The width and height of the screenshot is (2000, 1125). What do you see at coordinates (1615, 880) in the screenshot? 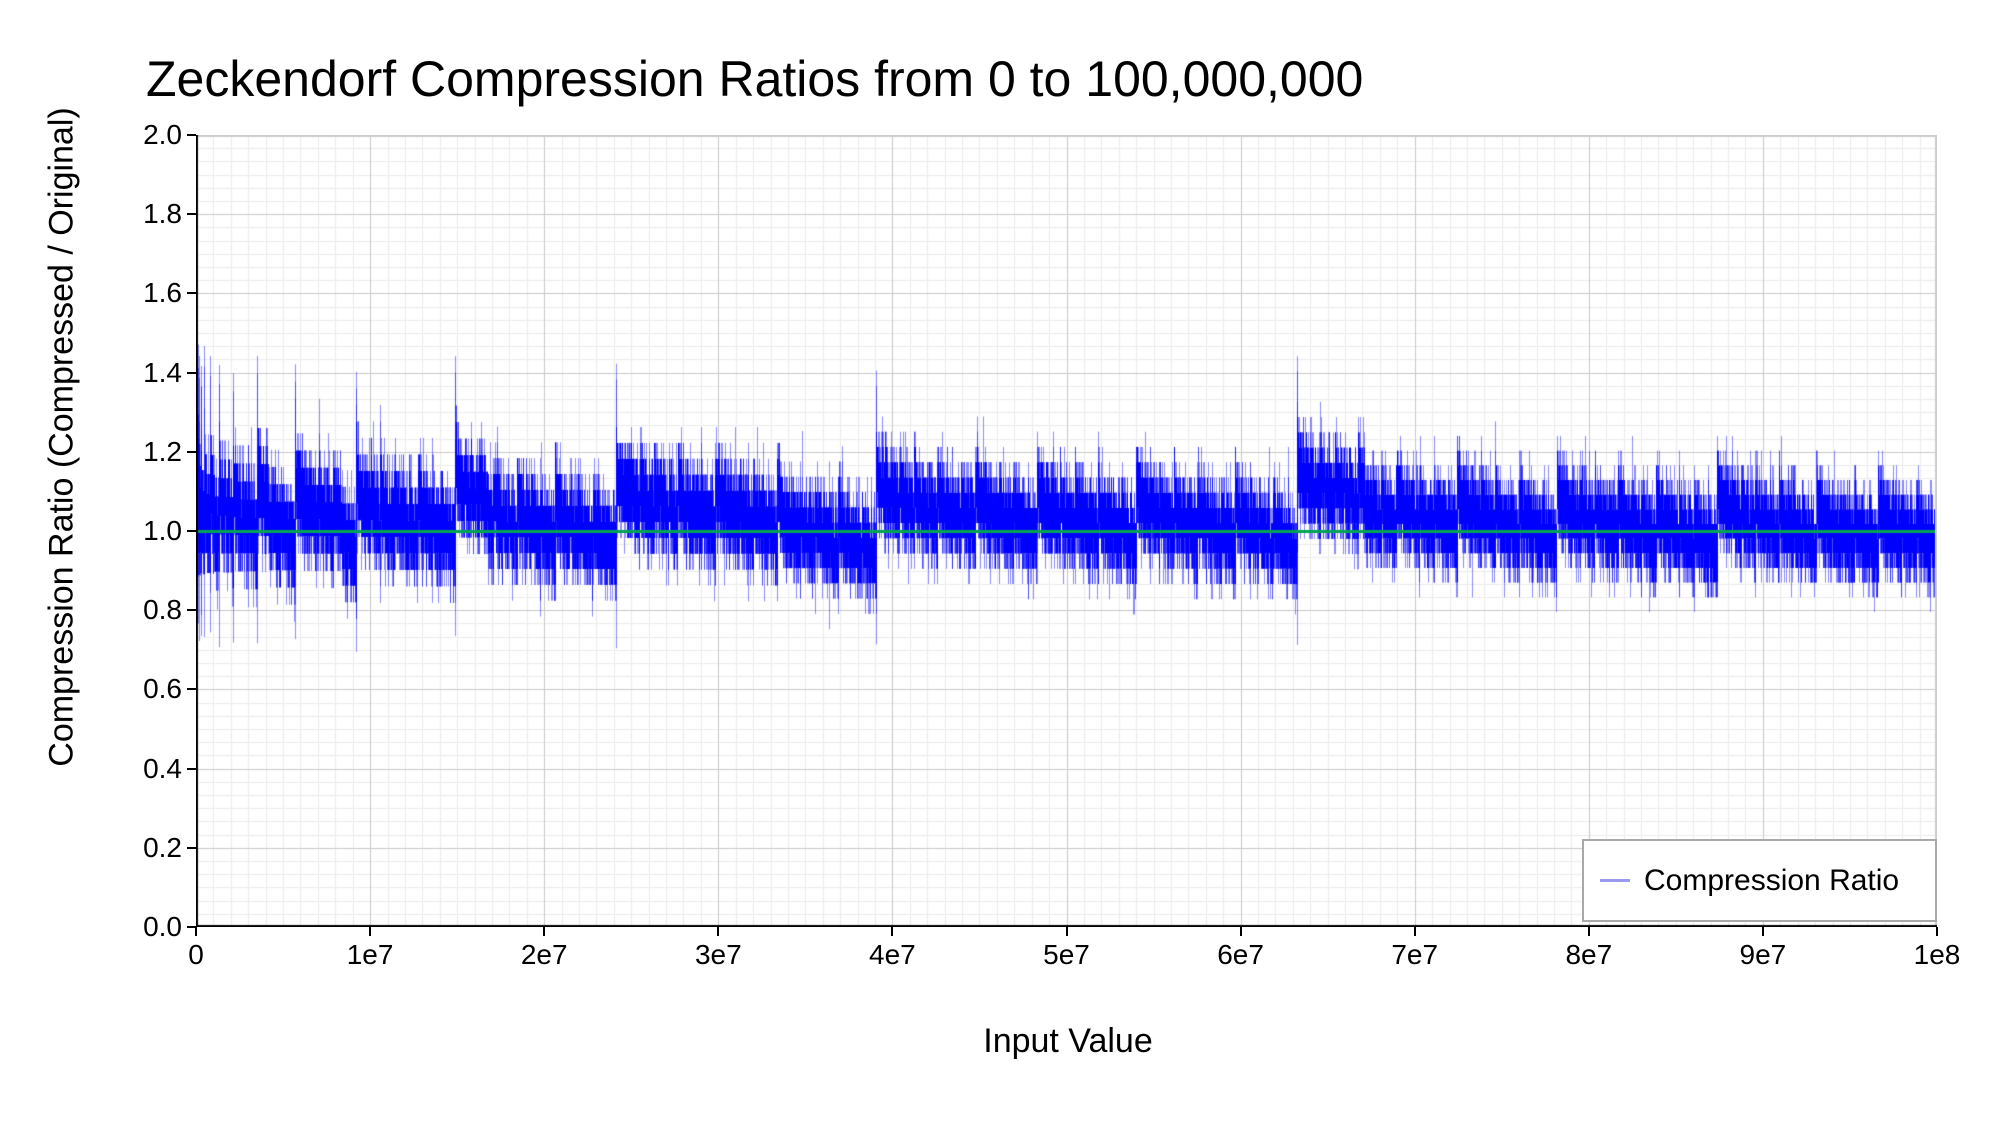
I see `legend-line-icon` at bounding box center [1615, 880].